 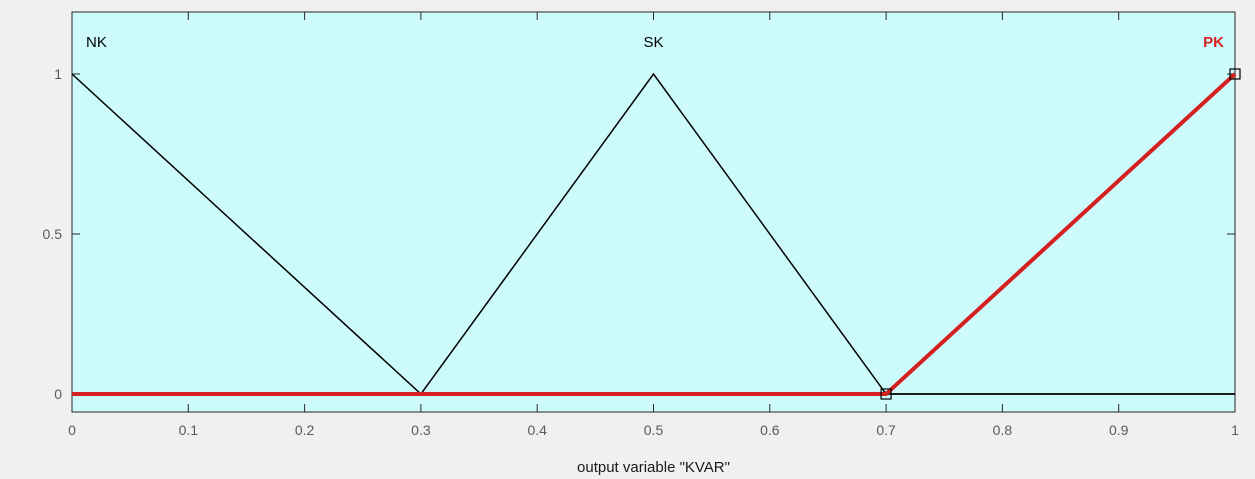 I want to click on x-tick-label: 0.7, so click(x=886, y=430).